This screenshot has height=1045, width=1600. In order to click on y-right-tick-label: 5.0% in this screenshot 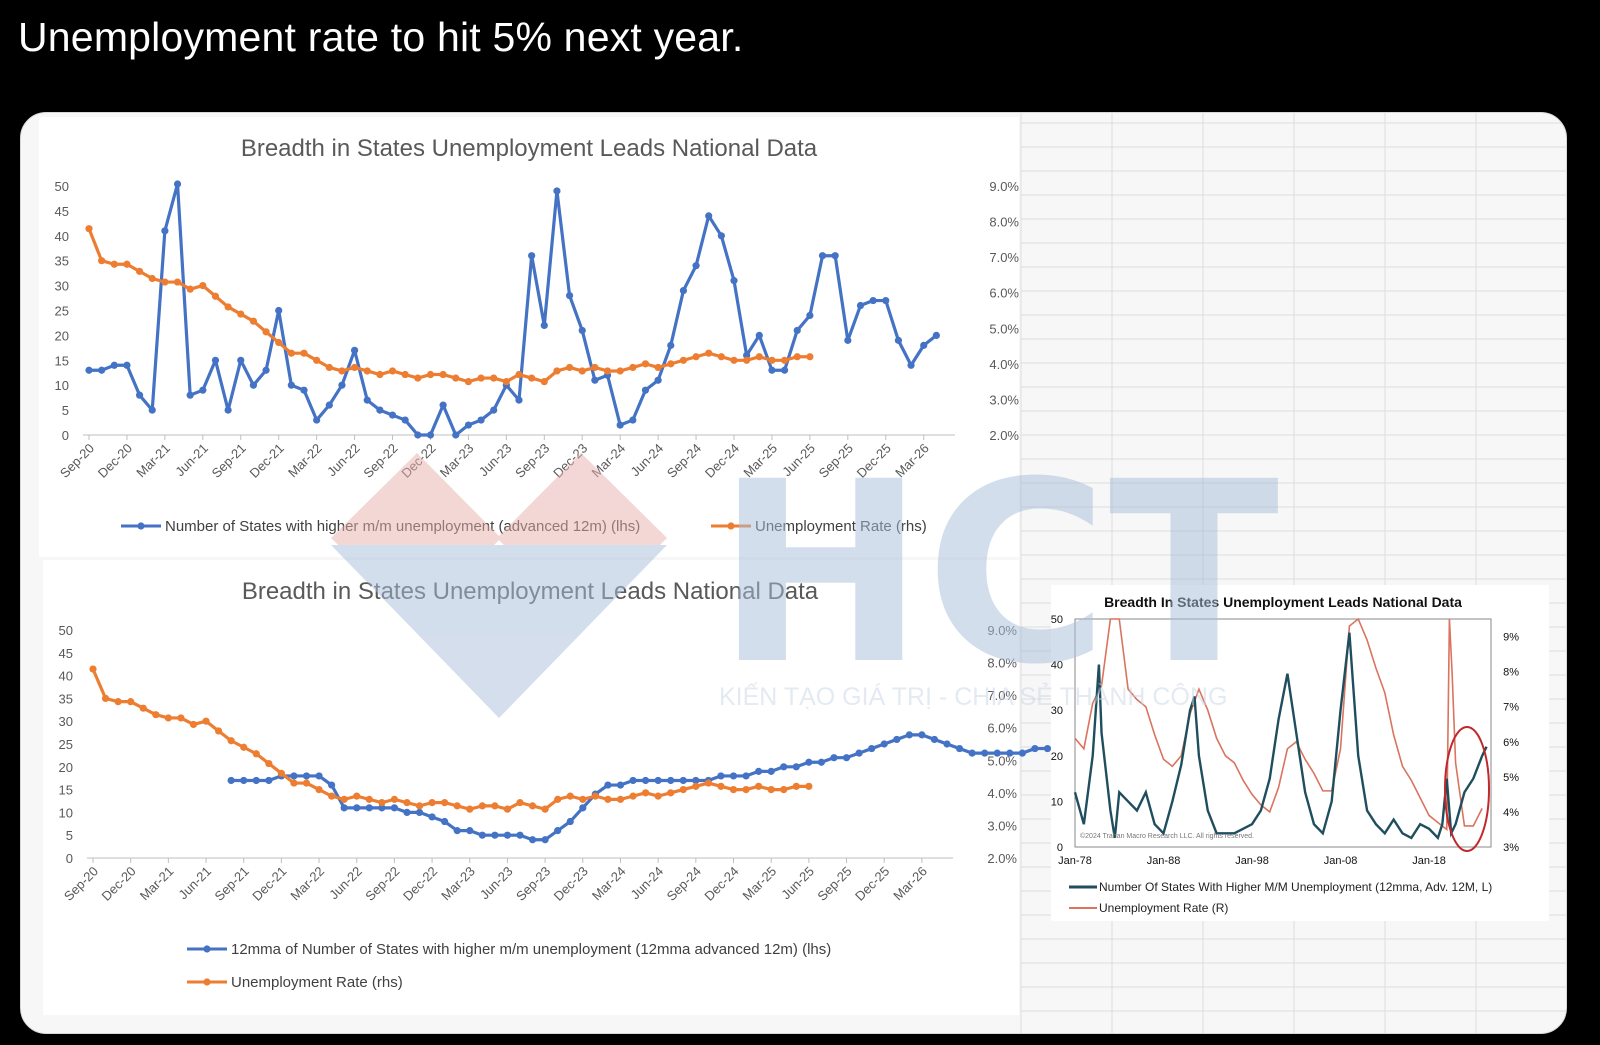, I will do `click(1004, 328)`.